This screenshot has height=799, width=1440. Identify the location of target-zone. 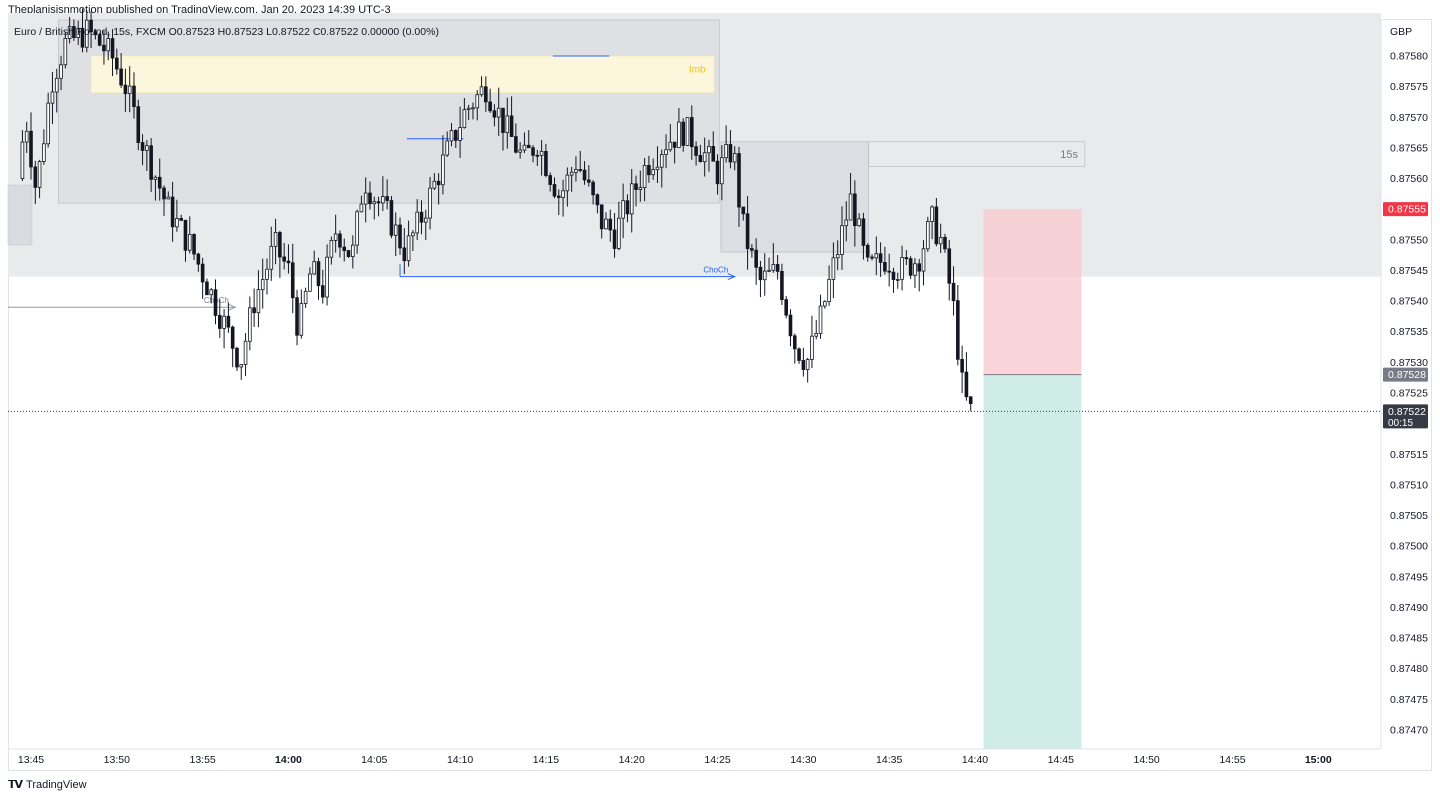
(1032, 561).